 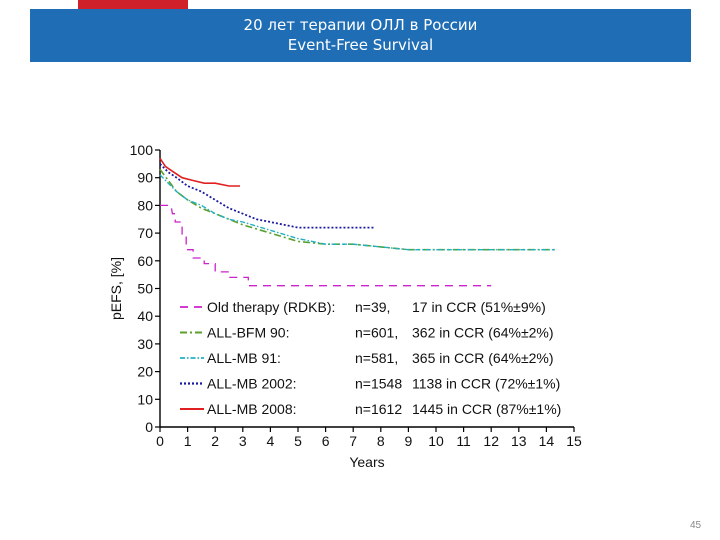 I want to click on y-tick-label: 100, so click(x=142, y=150).